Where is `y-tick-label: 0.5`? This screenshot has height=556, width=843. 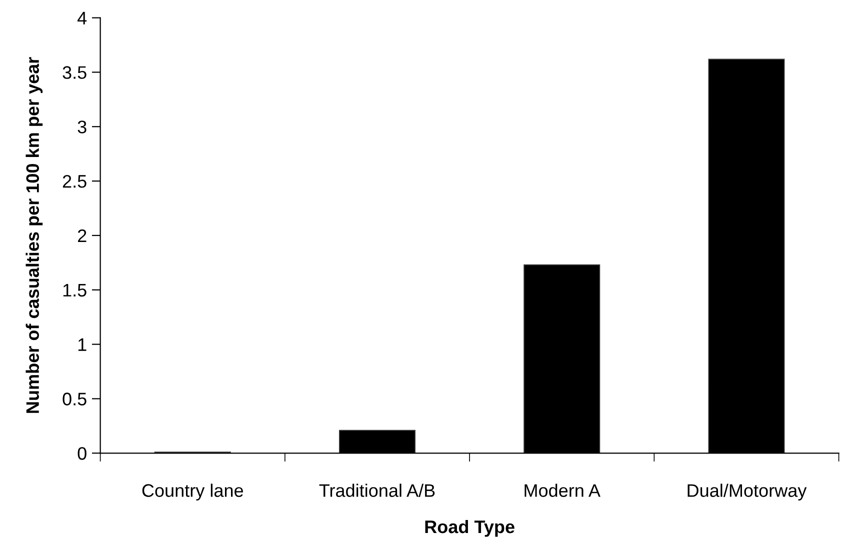 y-tick-label: 0.5 is located at coordinates (74, 399).